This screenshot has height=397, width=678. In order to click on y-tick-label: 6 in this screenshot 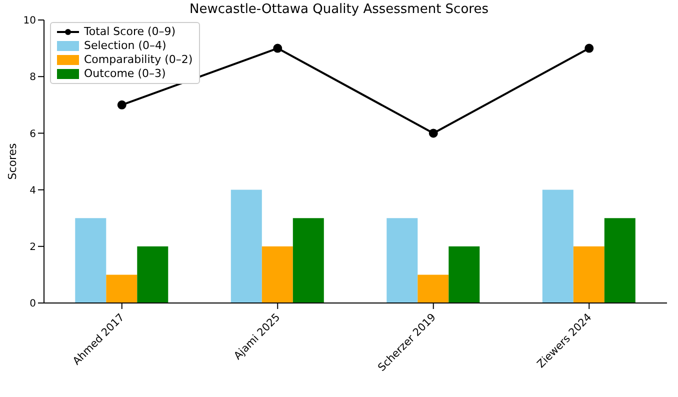, I will do `click(33, 134)`.